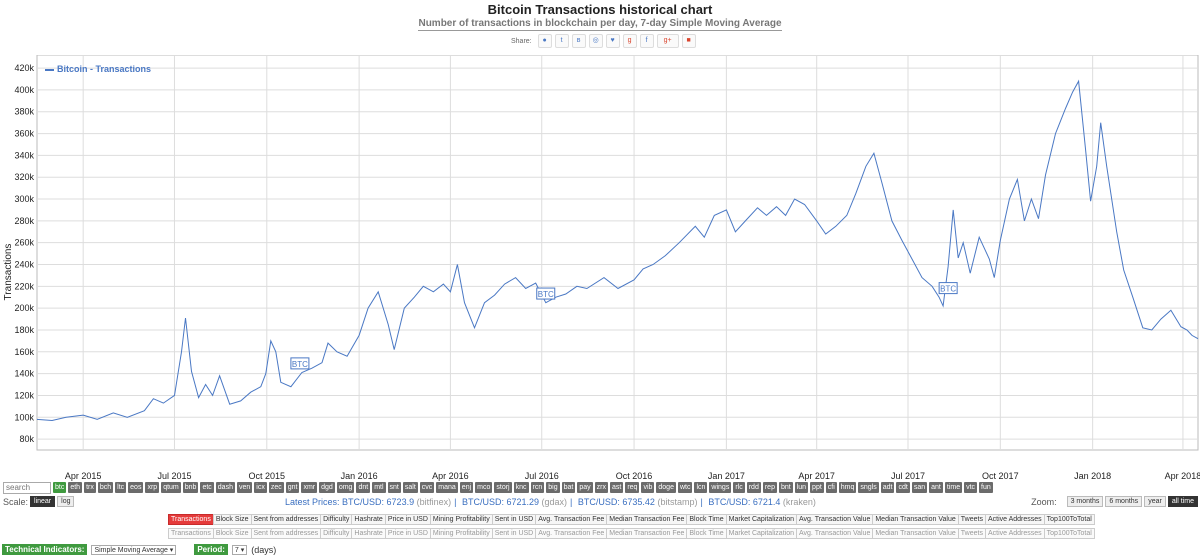 Image resolution: width=1200 pixels, height=560 pixels. Describe the element at coordinates (521, 487) in the screenshot. I see `coin-button-knc: knc` at that location.